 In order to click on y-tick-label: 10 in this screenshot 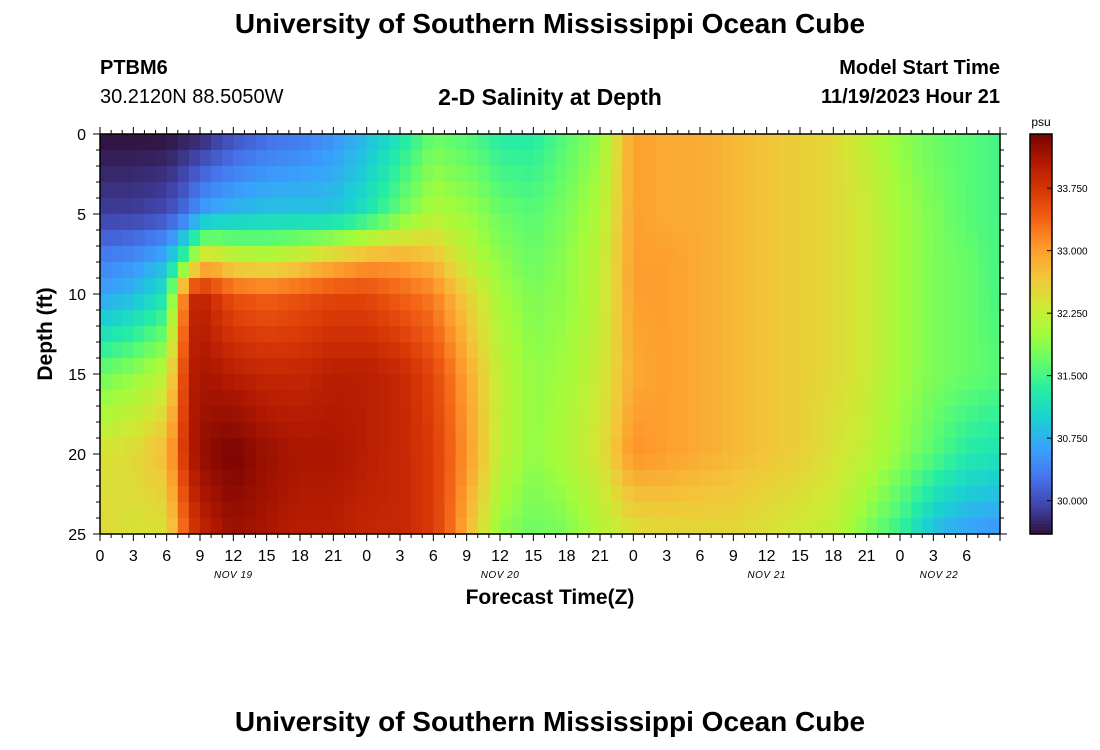, I will do `click(77, 295)`.